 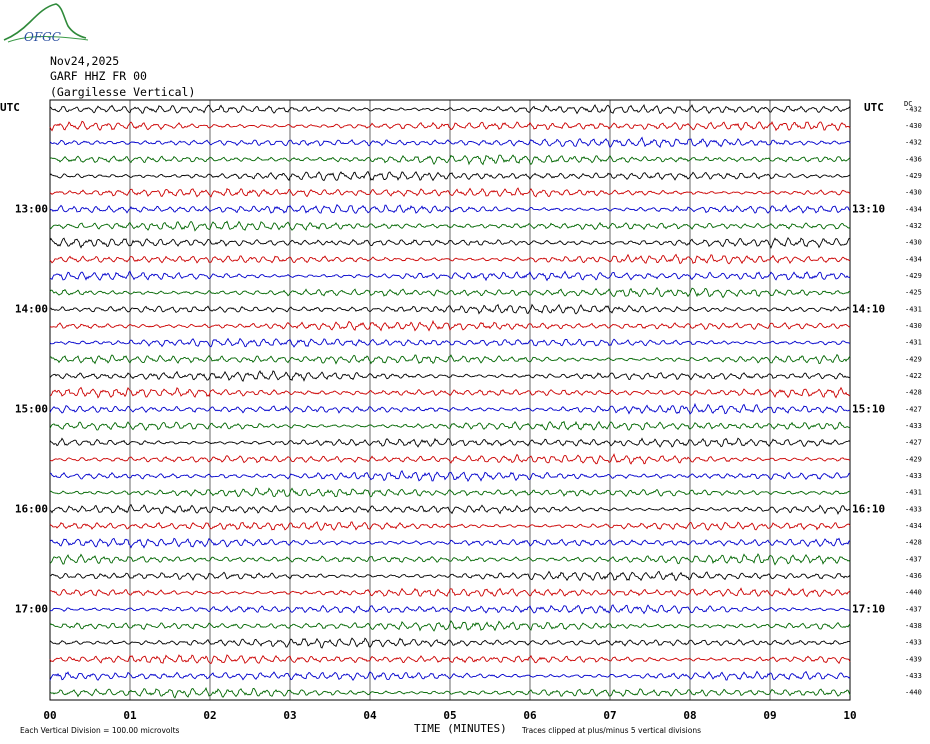 I want to click on x-tick-label: 02, so click(x=209, y=715).